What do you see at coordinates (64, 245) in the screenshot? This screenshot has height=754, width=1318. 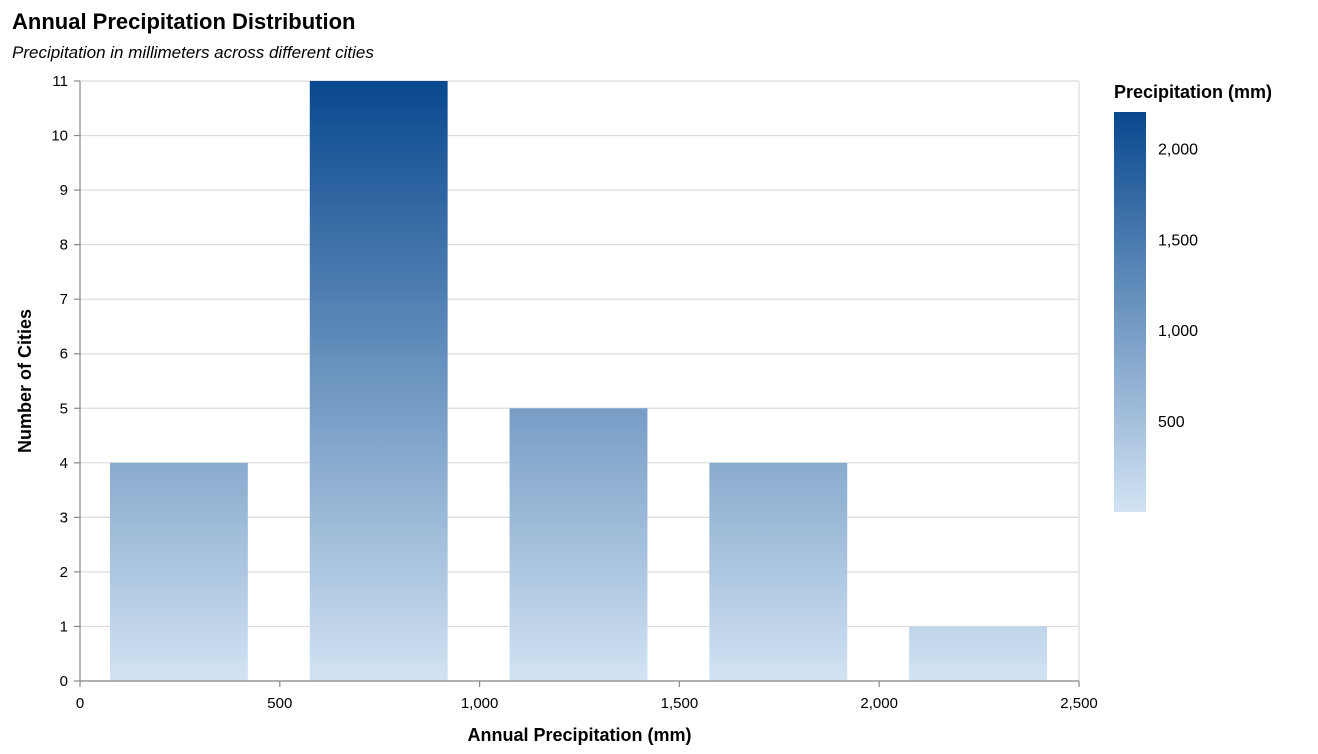 I see `y-tick-label: 8` at bounding box center [64, 245].